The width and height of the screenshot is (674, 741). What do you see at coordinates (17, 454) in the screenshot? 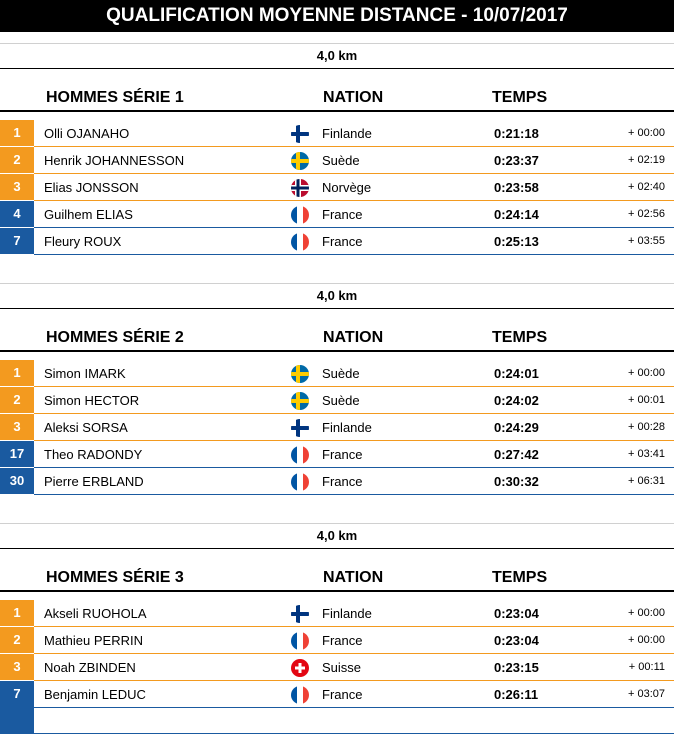
I see `rank-cell: 17` at bounding box center [17, 454].